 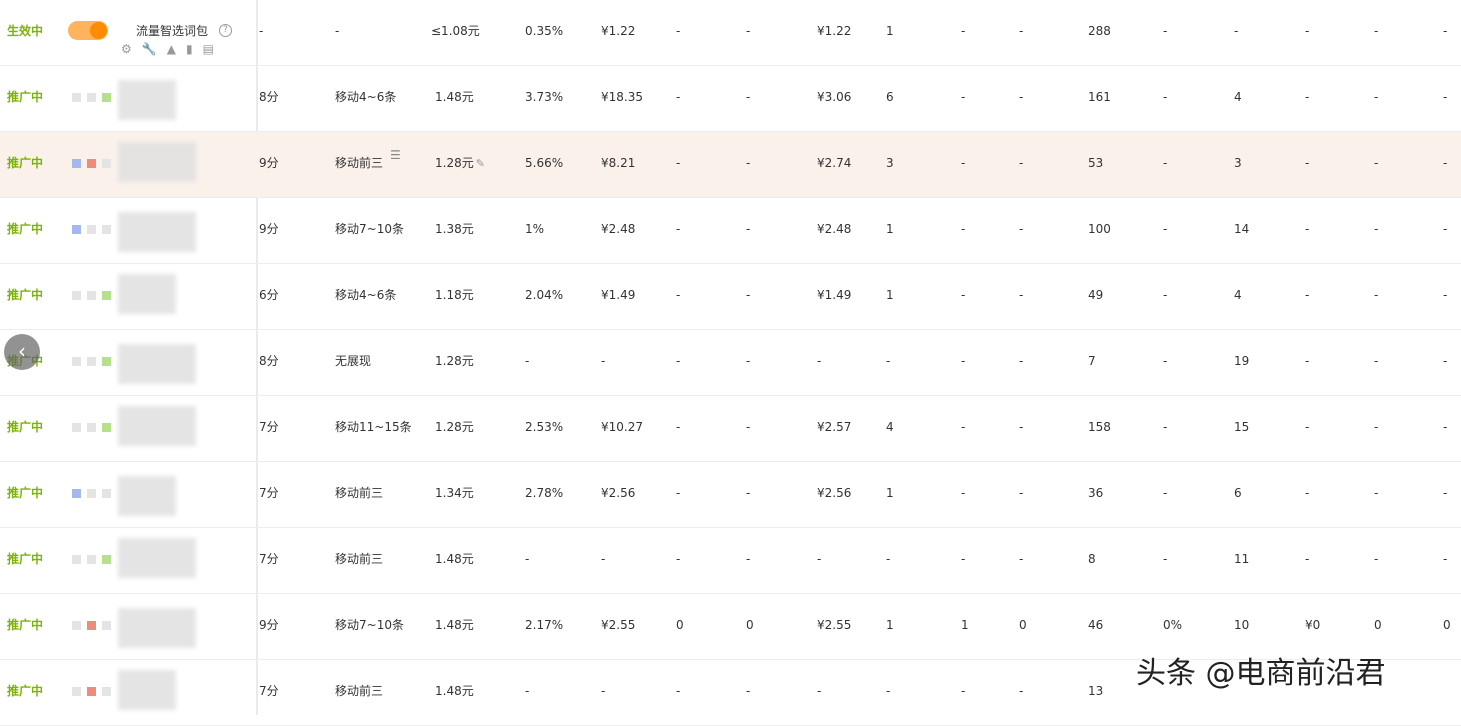 What do you see at coordinates (544, 493) in the screenshot?
I see `cell-text: 2.78%` at bounding box center [544, 493].